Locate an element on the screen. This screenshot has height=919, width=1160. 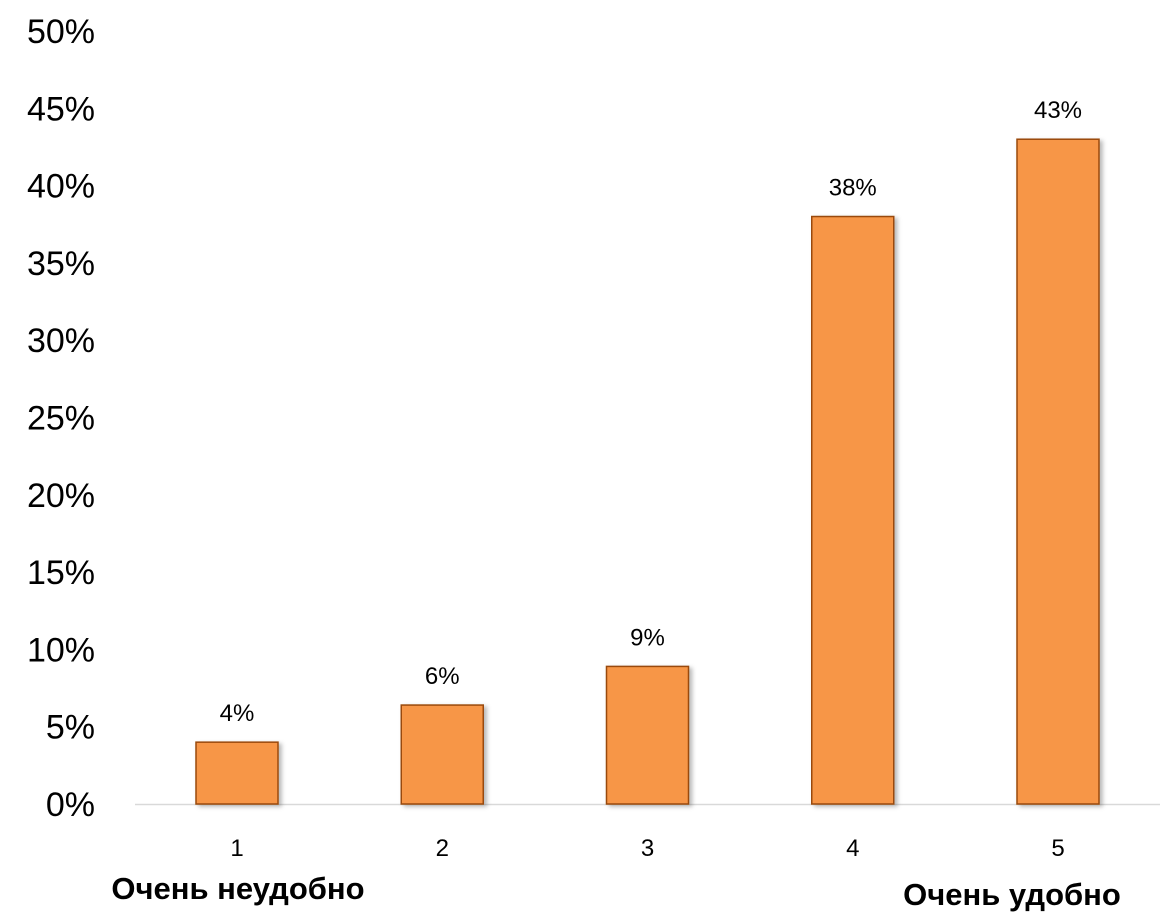
y-tick-label: 50% is located at coordinates (61, 32).